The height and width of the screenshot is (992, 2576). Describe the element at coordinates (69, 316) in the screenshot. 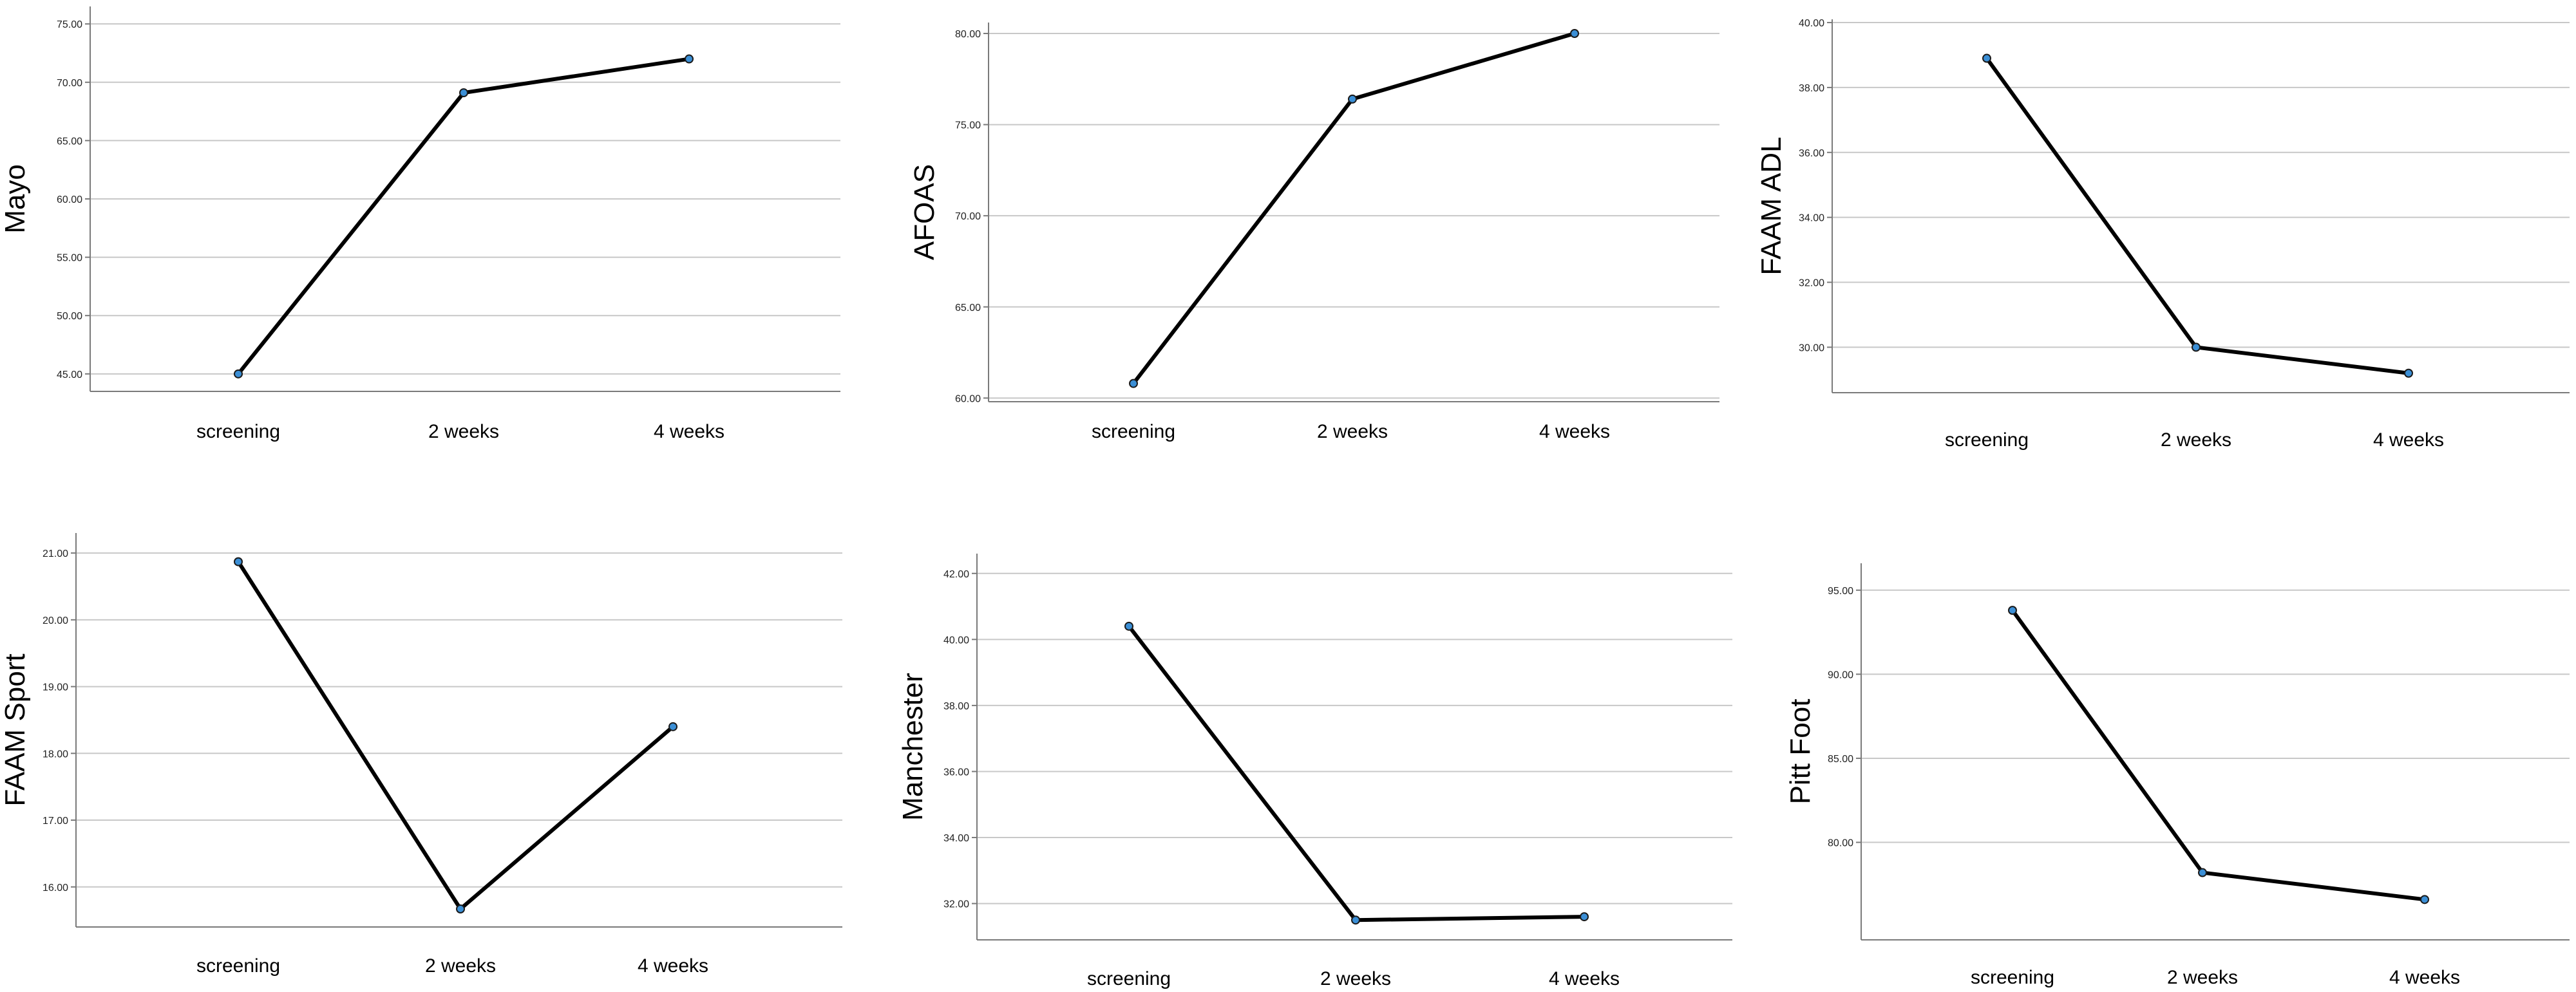

I see `y-tick-label: 50.00` at that location.